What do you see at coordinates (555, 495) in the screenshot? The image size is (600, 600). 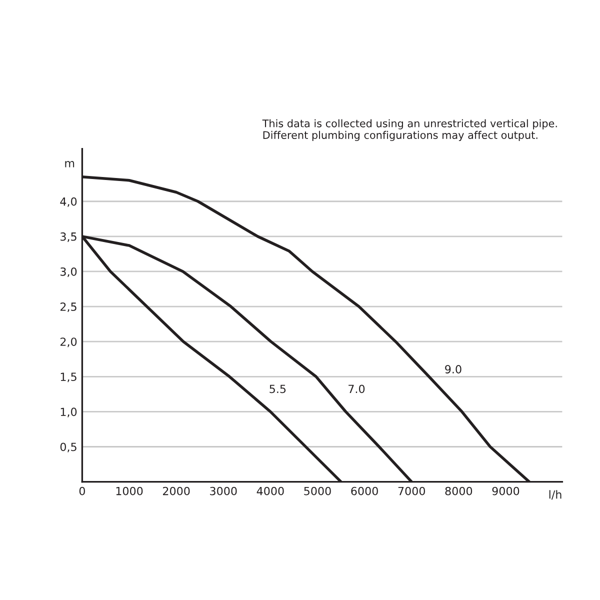 I see `x-axis-title: l/h` at bounding box center [555, 495].